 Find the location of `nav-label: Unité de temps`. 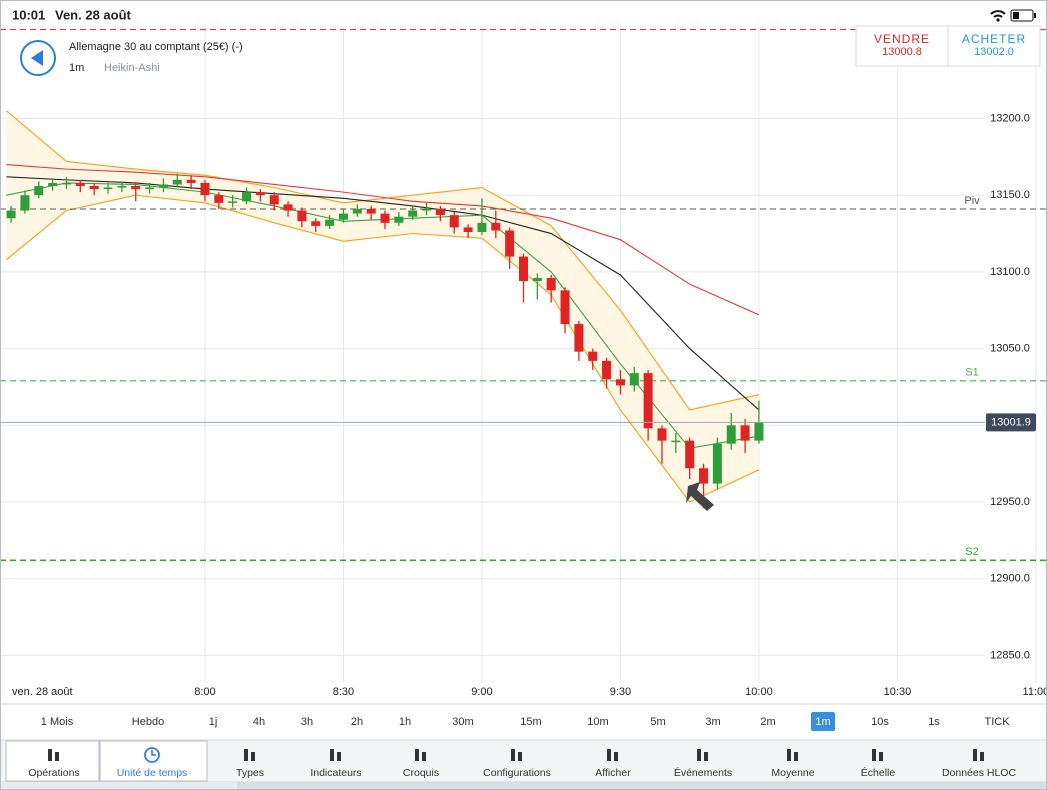

nav-label: Unité de temps is located at coordinates (152, 773).